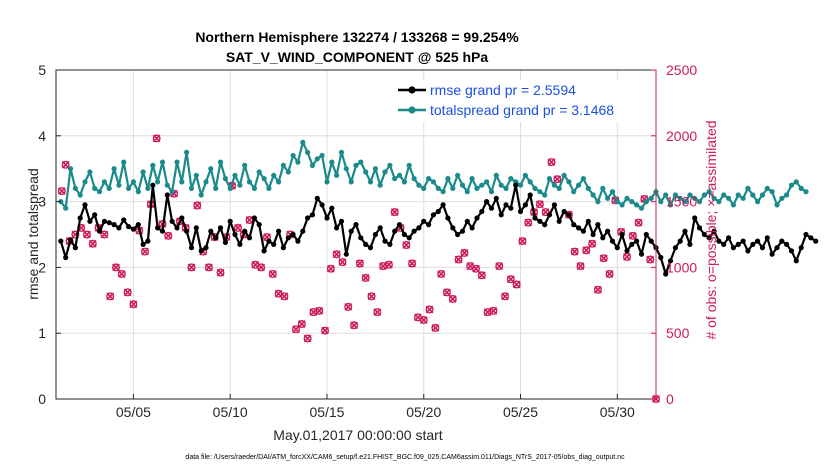 The width and height of the screenshot is (830, 470). I want to click on x-axis: 05/05 05/10 05/15 05/20 05/25 05/30, so click(375, 407).